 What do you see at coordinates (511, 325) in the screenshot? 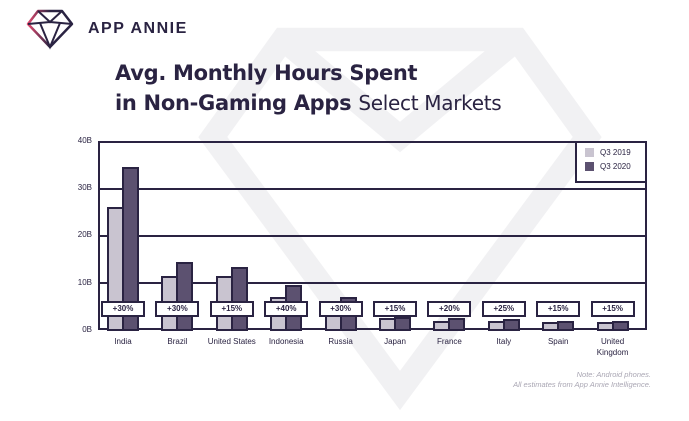
I see `bar-italy-2020` at bounding box center [511, 325].